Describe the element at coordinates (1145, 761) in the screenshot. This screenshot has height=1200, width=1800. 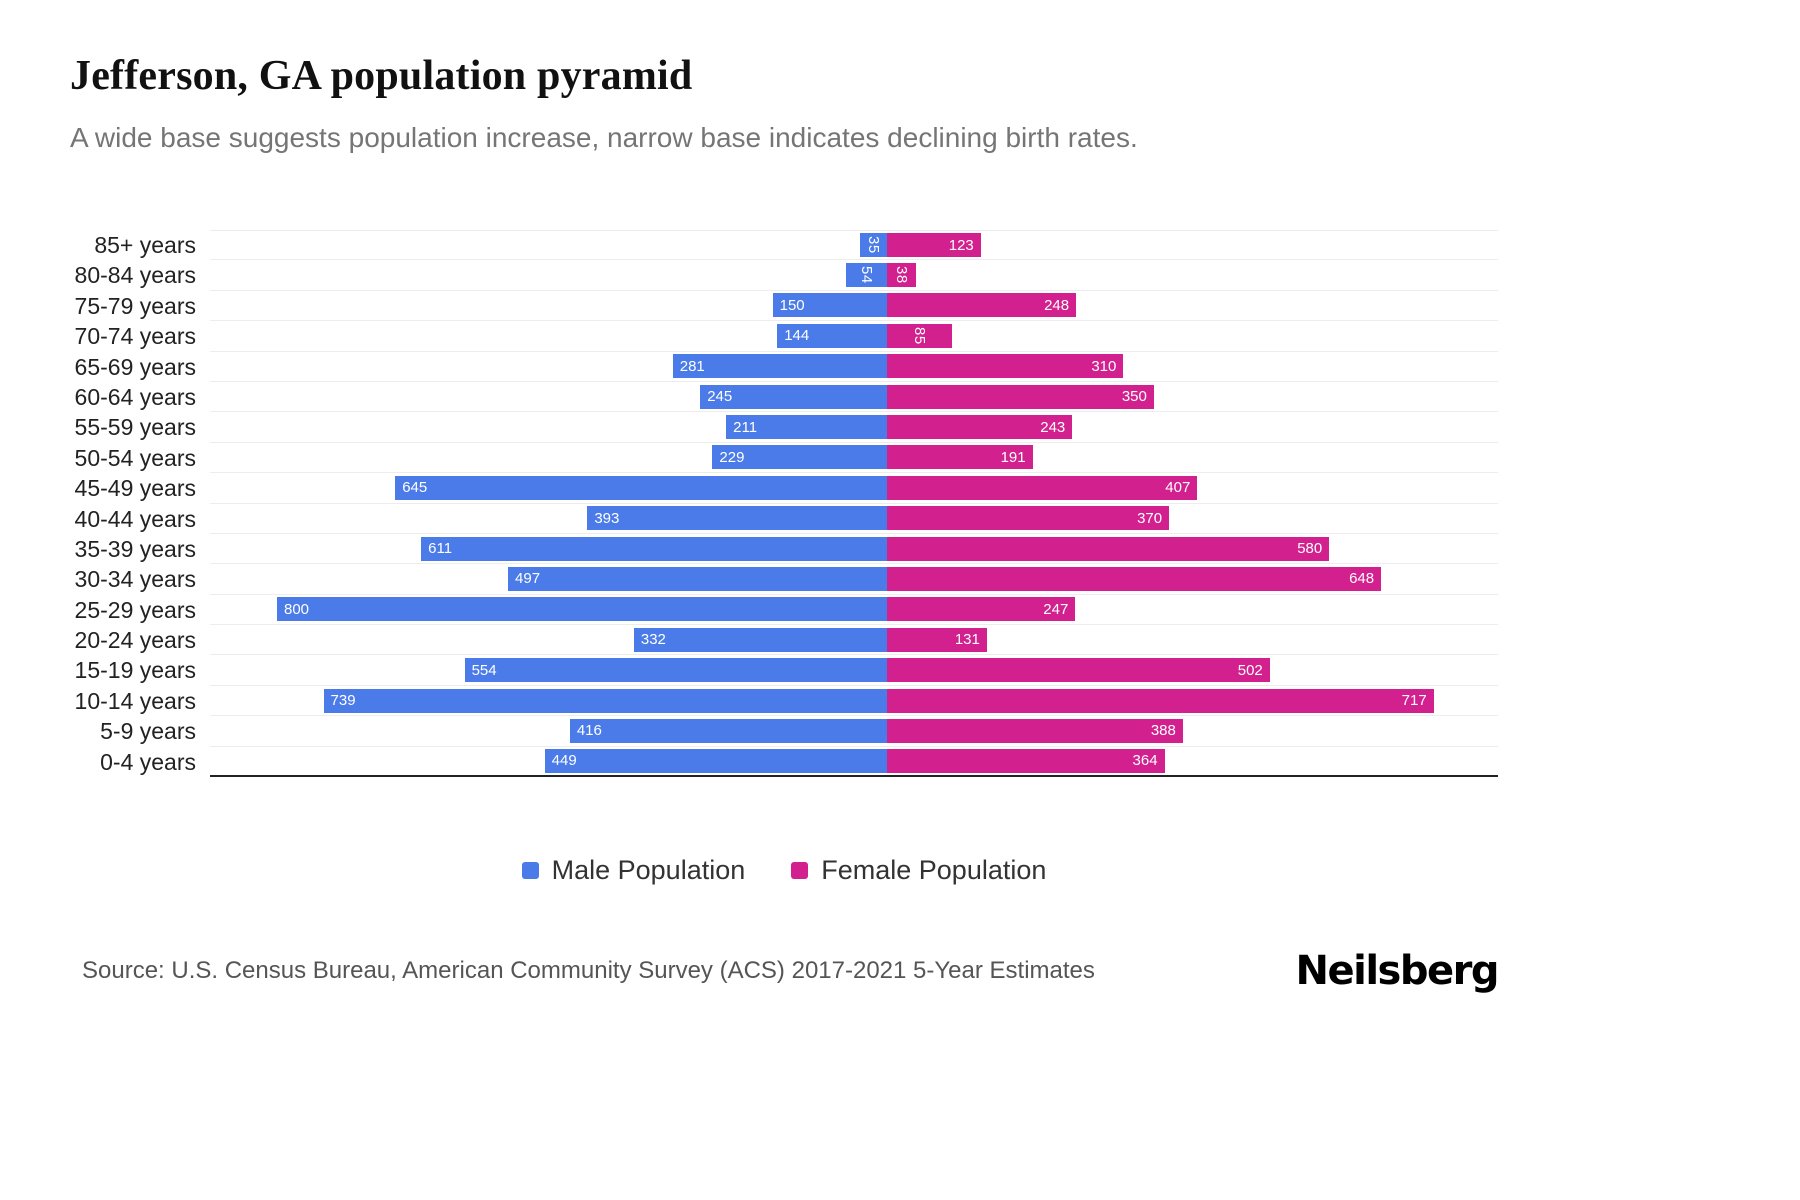
I see `bar-value-label: 364` at that location.